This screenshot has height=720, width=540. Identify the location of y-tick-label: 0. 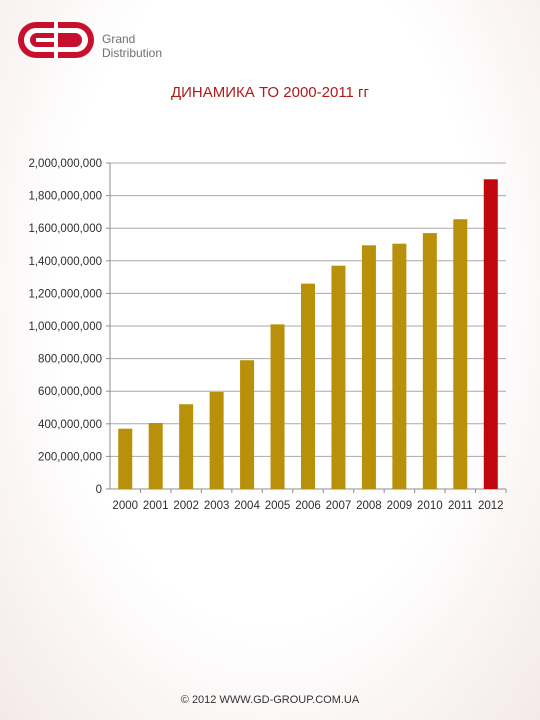
(99, 490).